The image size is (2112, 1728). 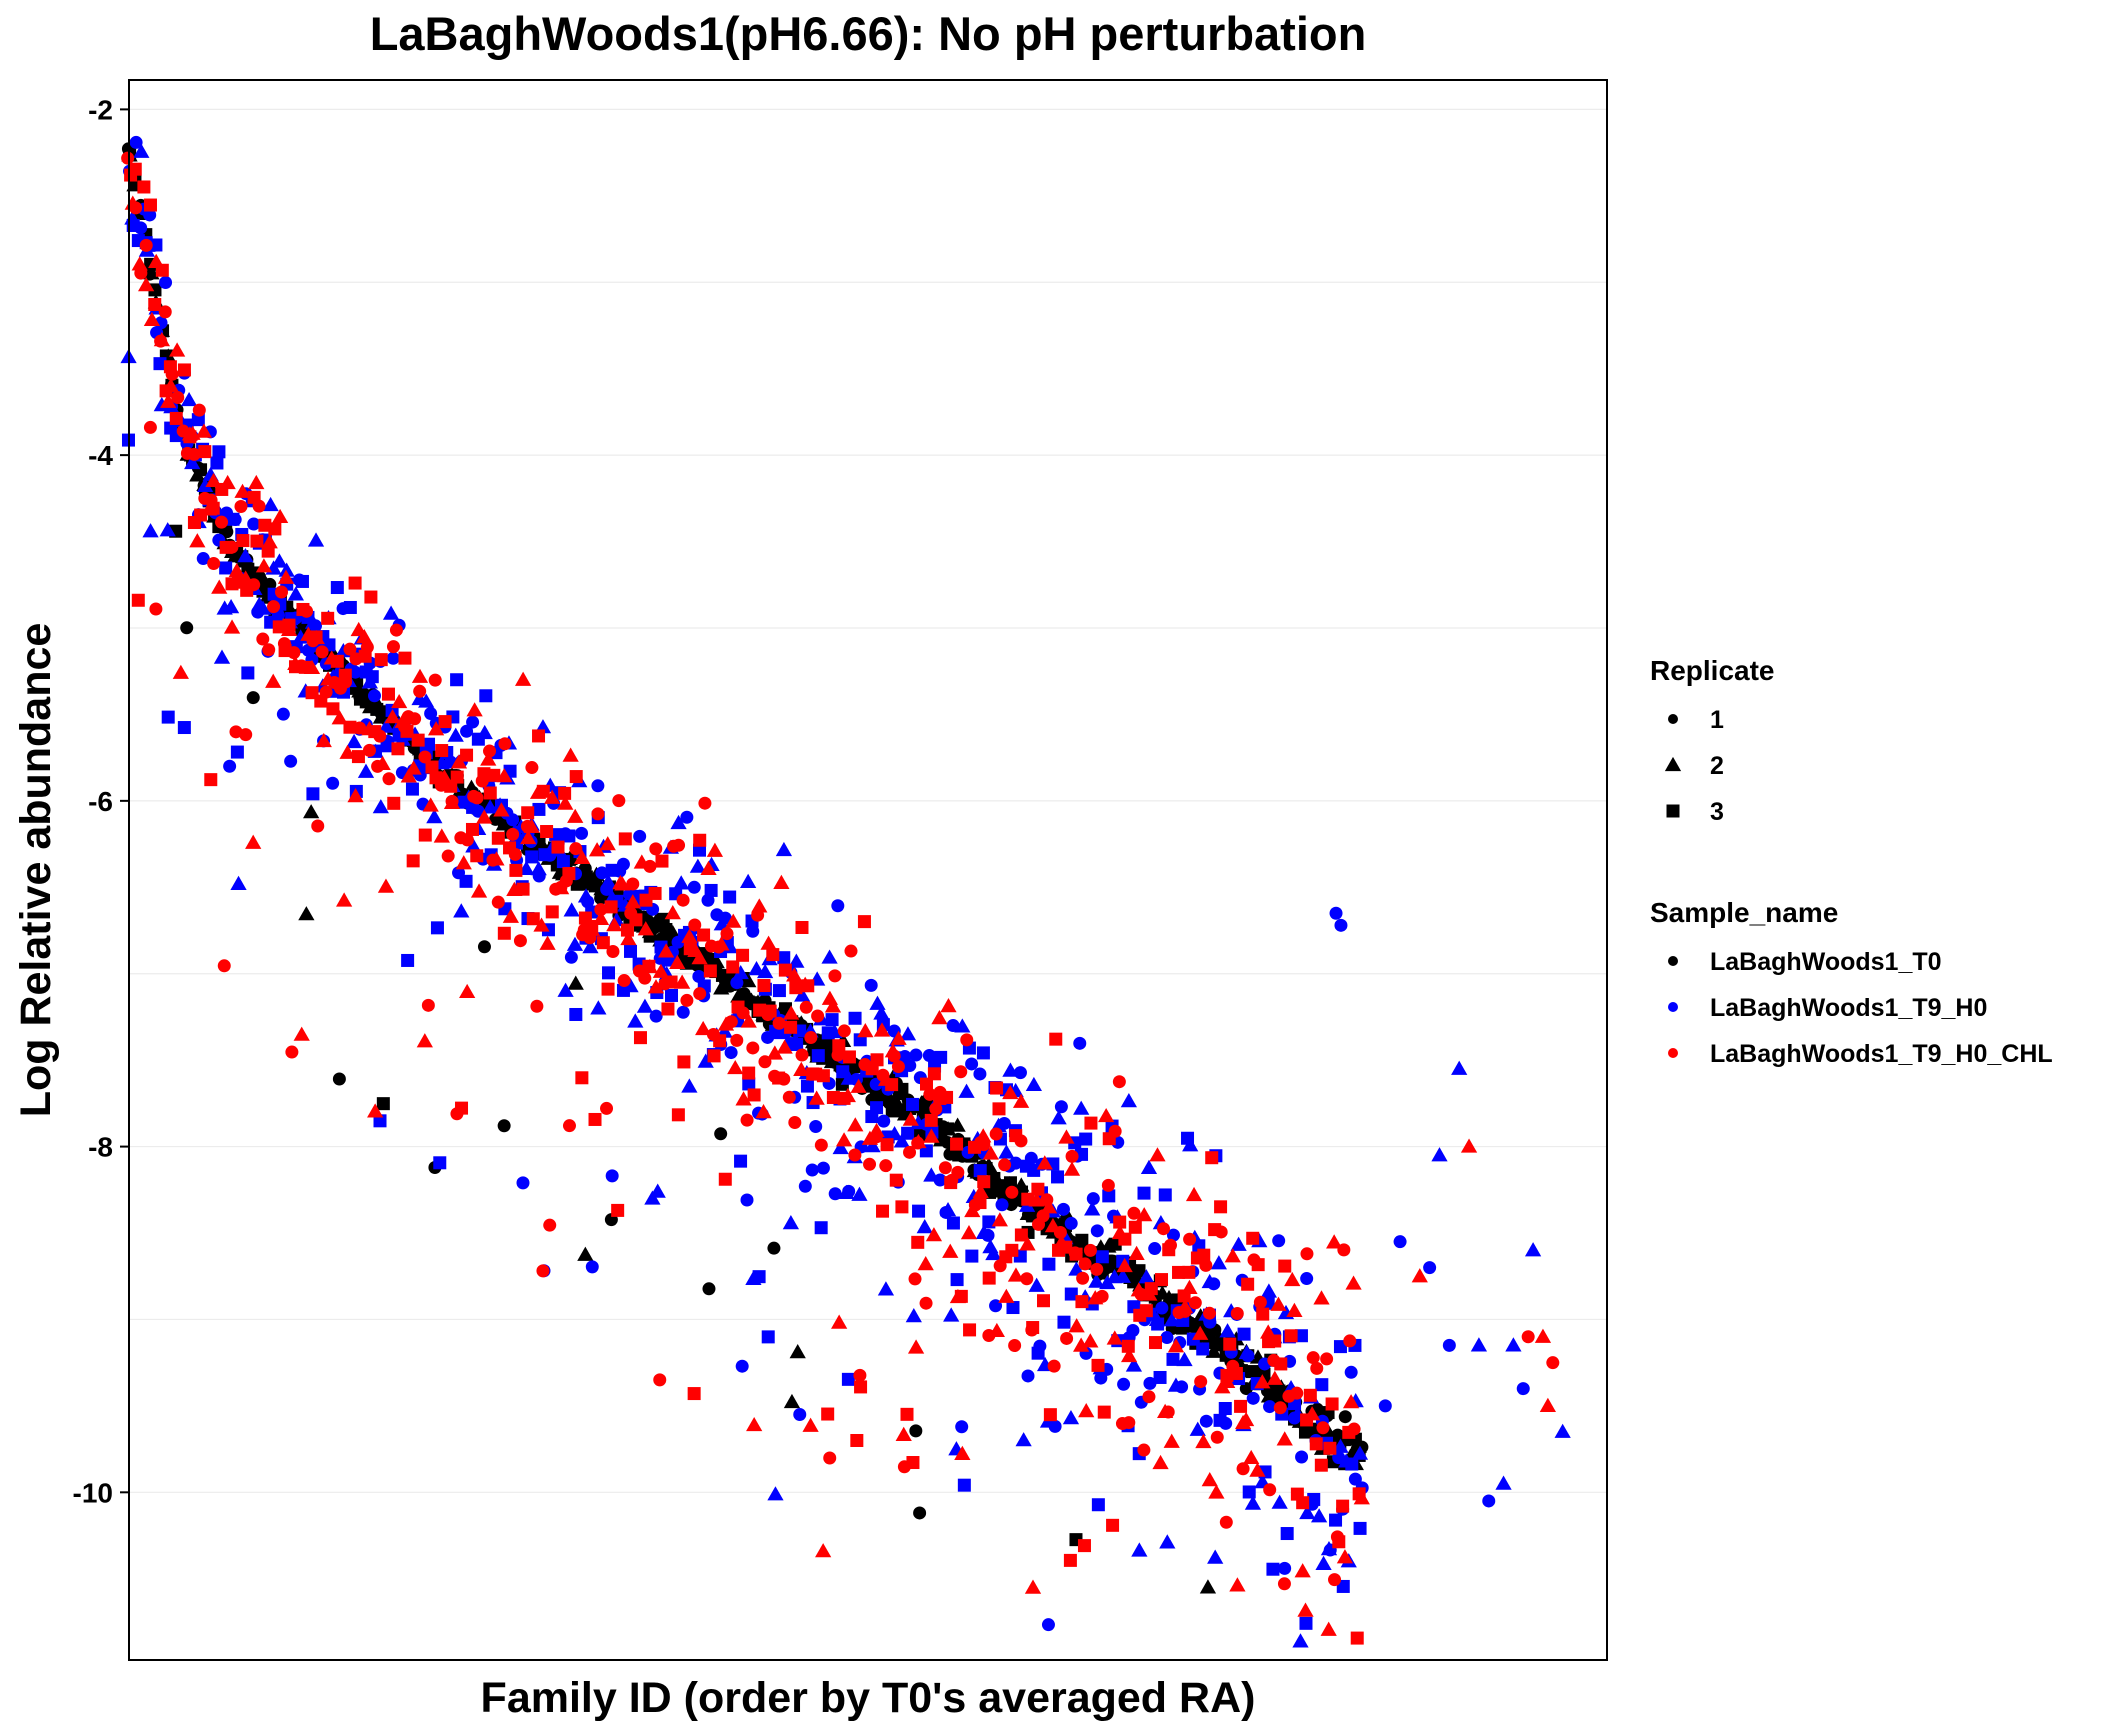 I want to click on legend-title: Replicate, so click(x=1712, y=670).